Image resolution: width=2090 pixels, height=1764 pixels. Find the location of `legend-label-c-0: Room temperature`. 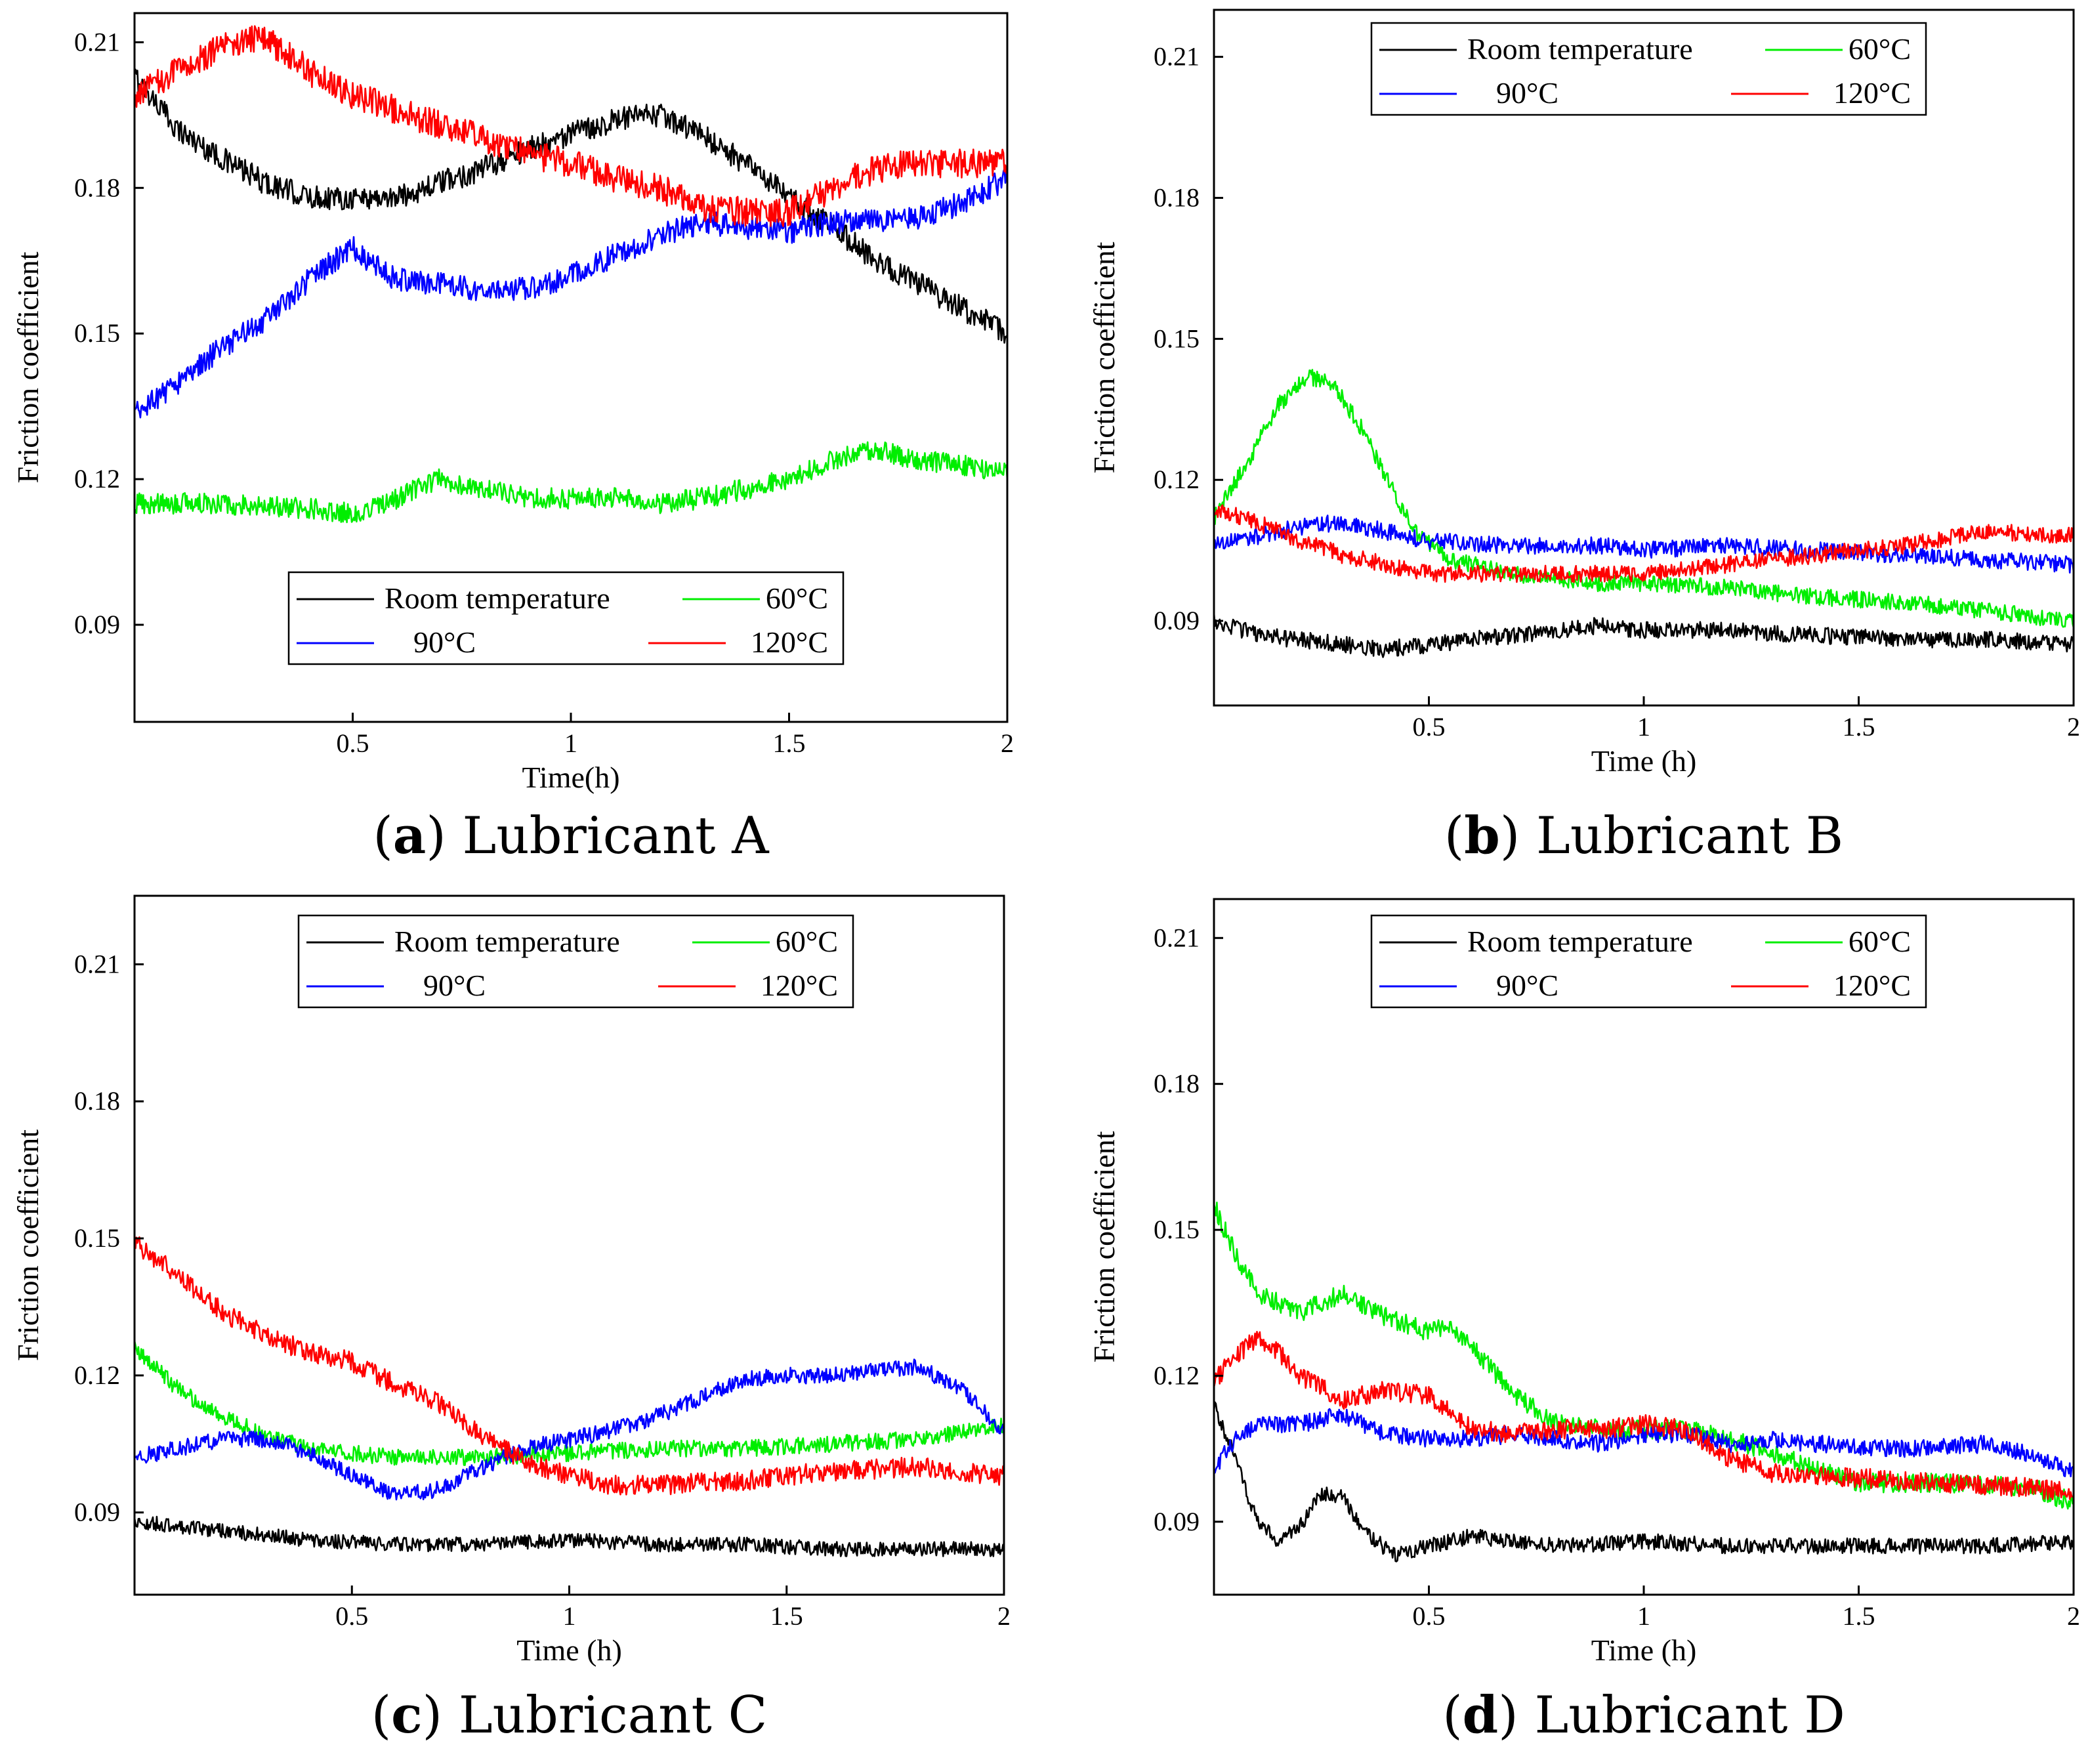

legend-label-c-0: Room temperature is located at coordinates (507, 941).